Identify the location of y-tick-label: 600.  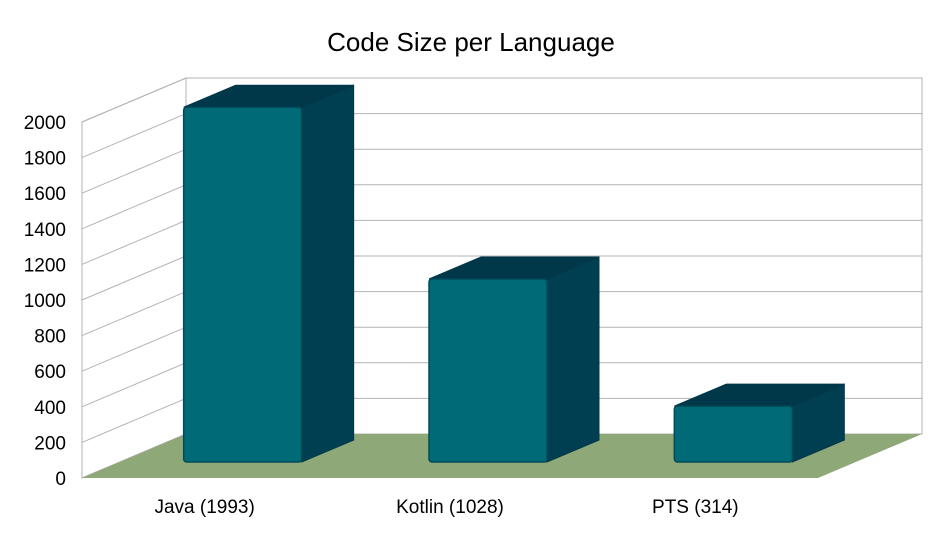
(50, 372).